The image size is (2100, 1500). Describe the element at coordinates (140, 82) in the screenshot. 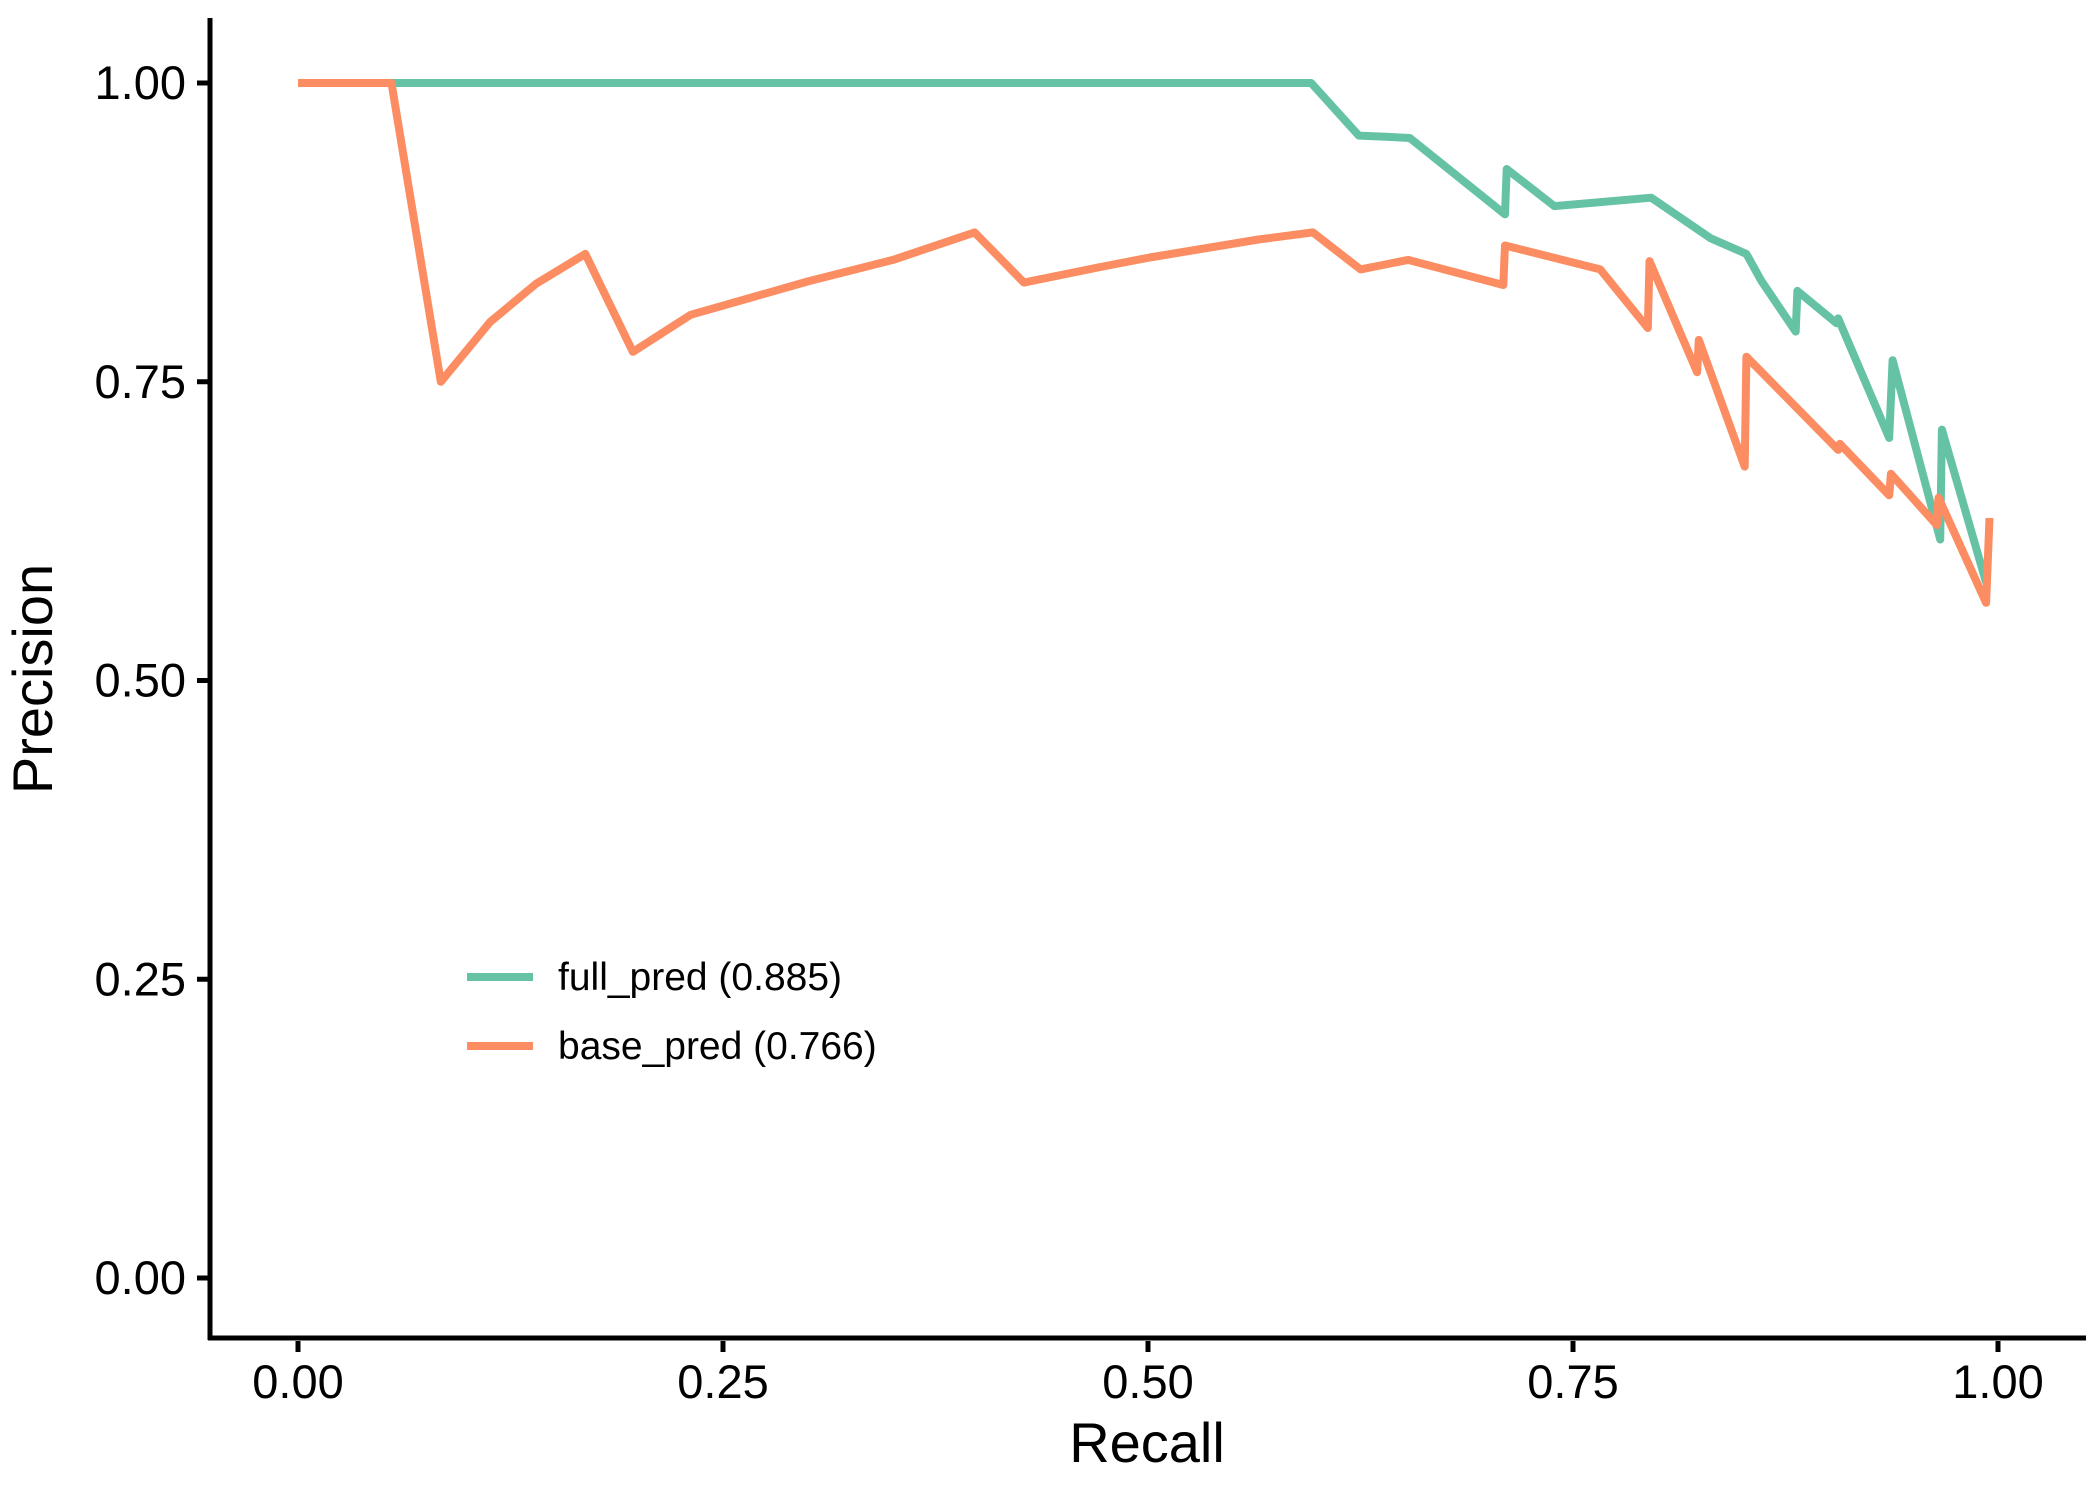

I see `y-tick-label: 1.00` at that location.